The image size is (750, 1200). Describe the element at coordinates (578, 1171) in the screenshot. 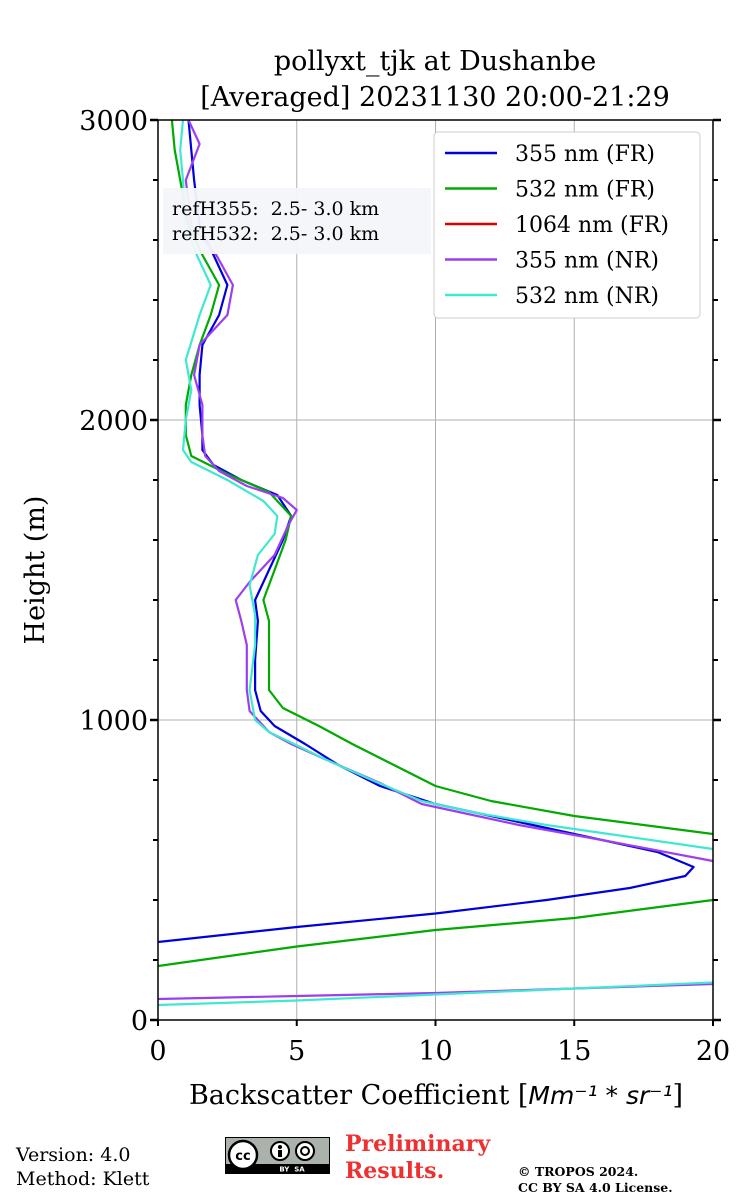

I see `copyright-line1: © TROPOS 2024.` at that location.